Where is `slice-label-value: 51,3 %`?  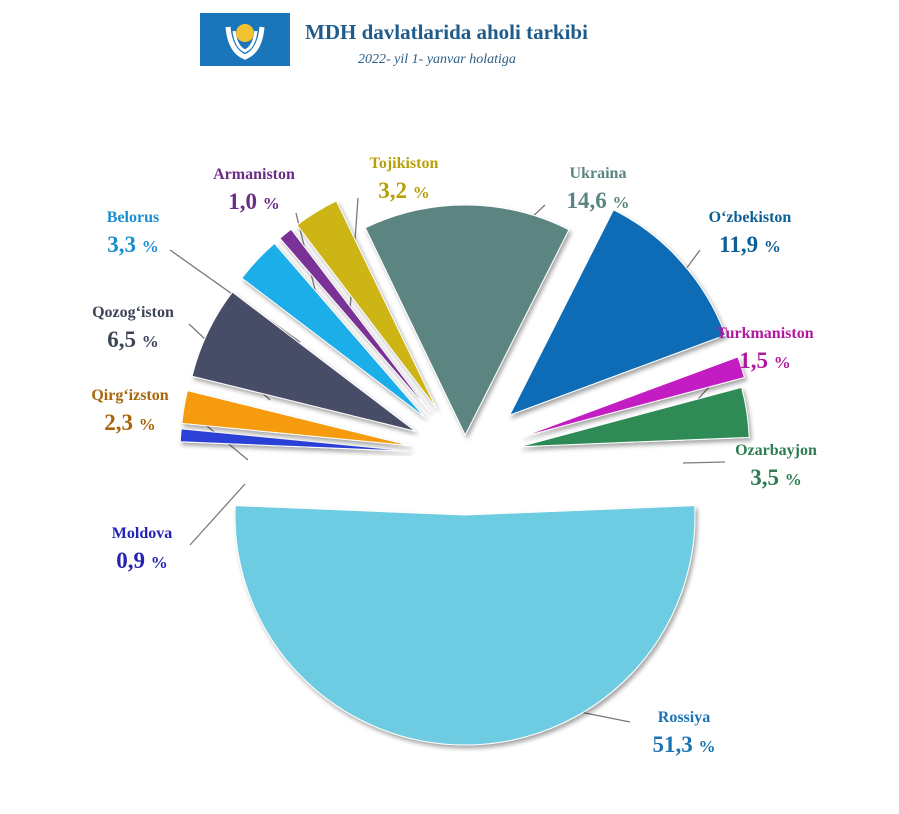
slice-label-value: 51,3 % is located at coordinates (684, 744).